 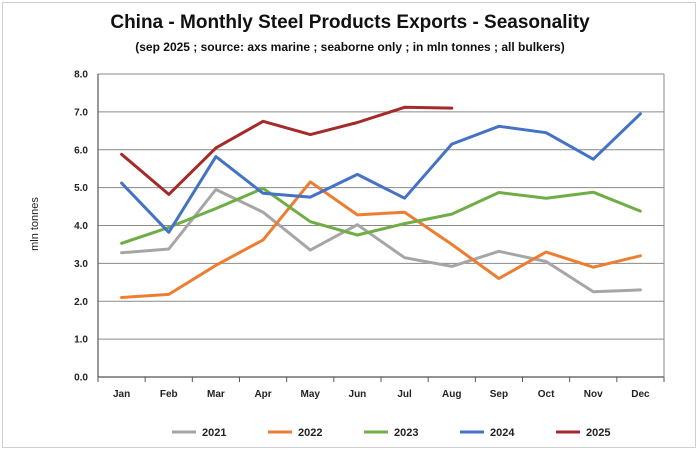 What do you see at coordinates (598, 433) in the screenshot?
I see `legend-label-2025: 2025` at bounding box center [598, 433].